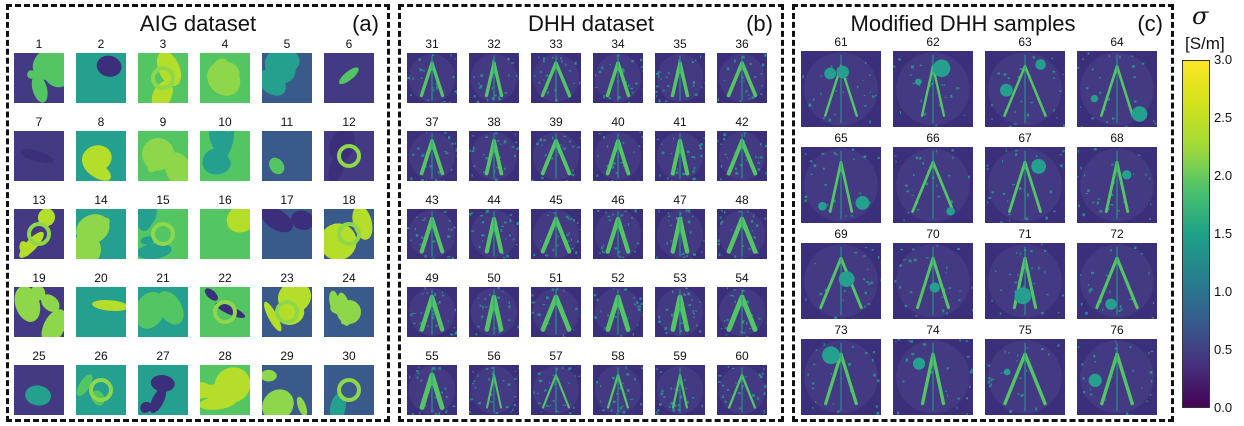 The height and width of the screenshot is (426, 1244). What do you see at coordinates (1117, 234) in the screenshot?
I see `sample-number: 72` at bounding box center [1117, 234].